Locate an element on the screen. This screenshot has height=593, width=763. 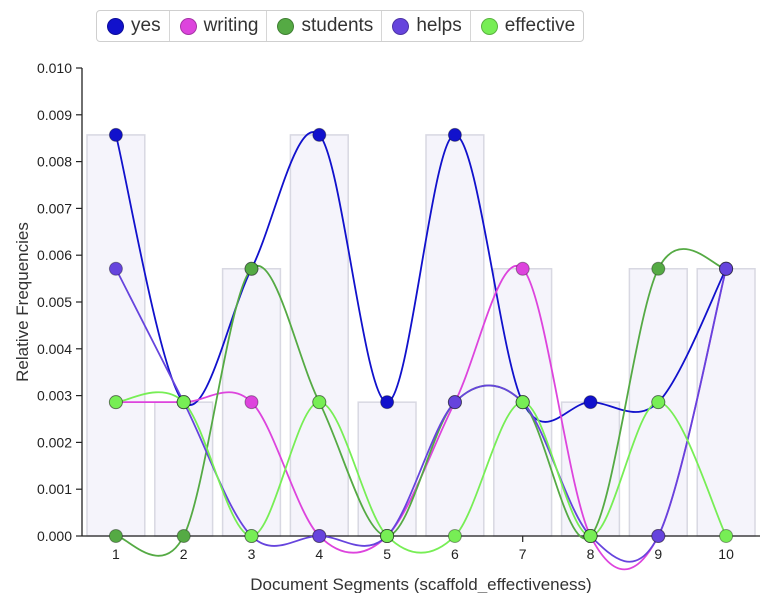
legend-label: effective is located at coordinates (540, 25).